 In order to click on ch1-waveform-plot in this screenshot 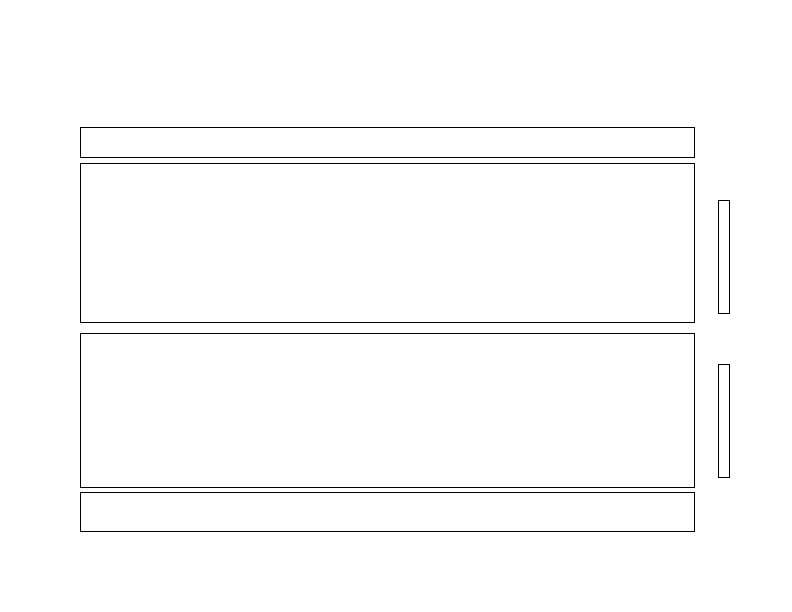, I will do `click(387, 142)`.